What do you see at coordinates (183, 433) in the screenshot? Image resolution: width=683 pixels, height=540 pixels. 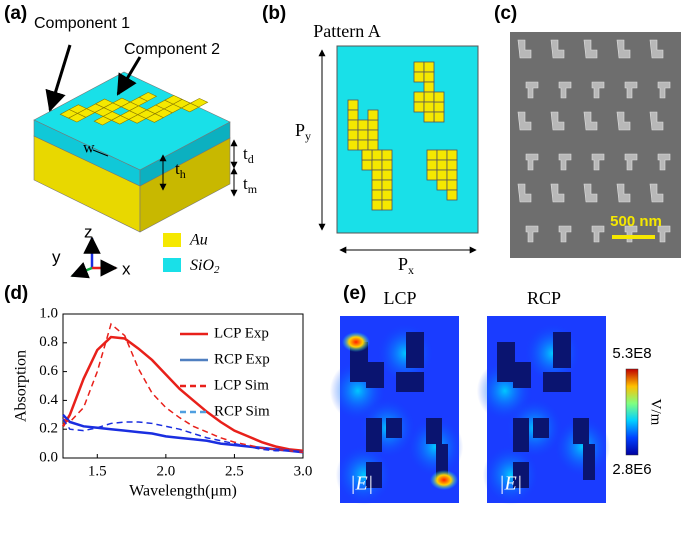 I see `data-line` at bounding box center [183, 433].